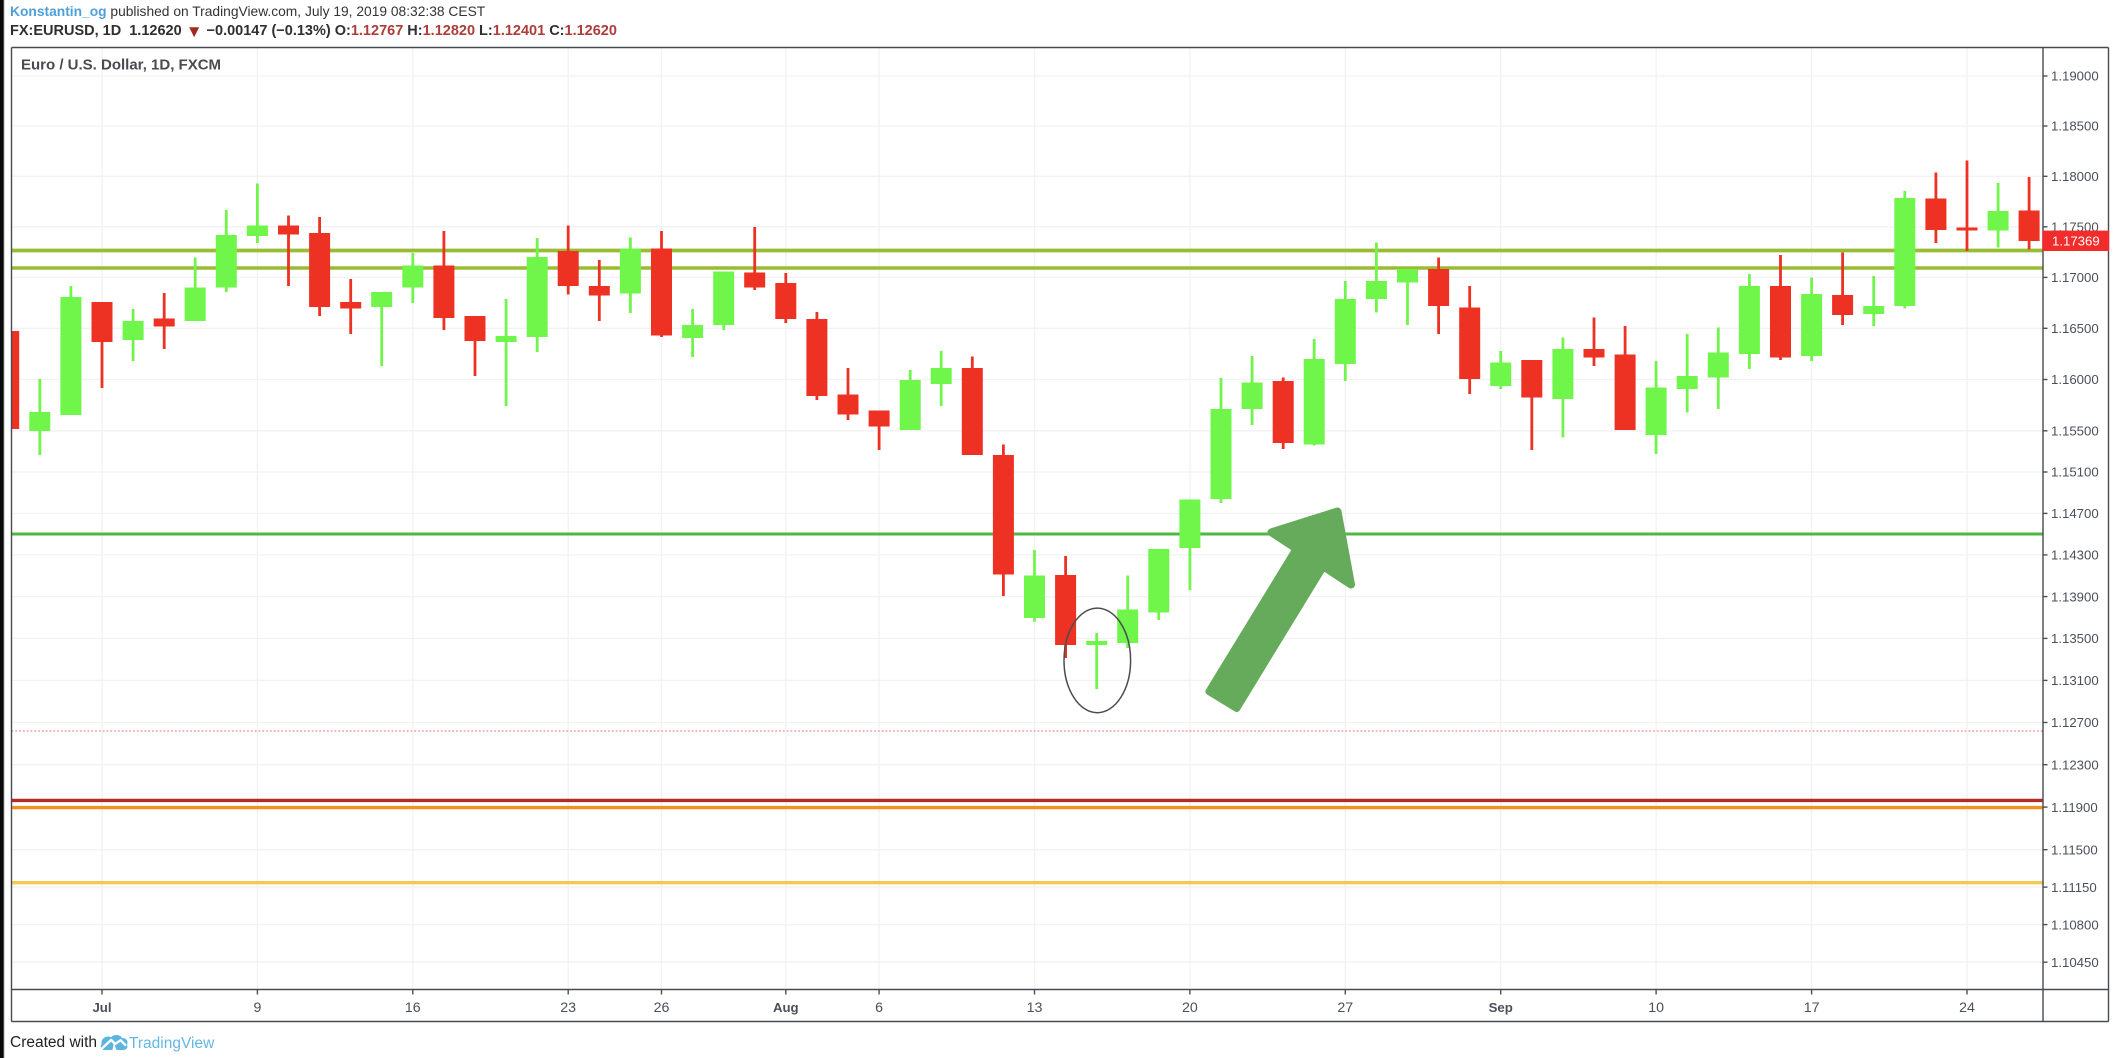 Image resolution: width=2114 pixels, height=1058 pixels. I want to click on svg-text: 1.15500, so click(2075, 431).